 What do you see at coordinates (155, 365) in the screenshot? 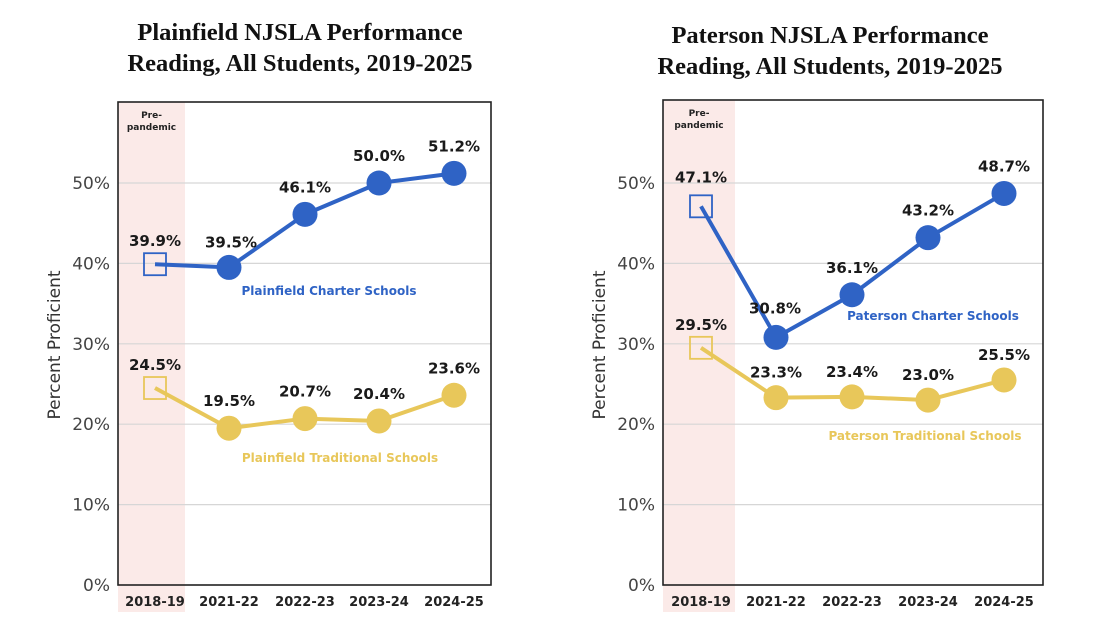
I see `left-data-label: 24.5%` at bounding box center [155, 365].